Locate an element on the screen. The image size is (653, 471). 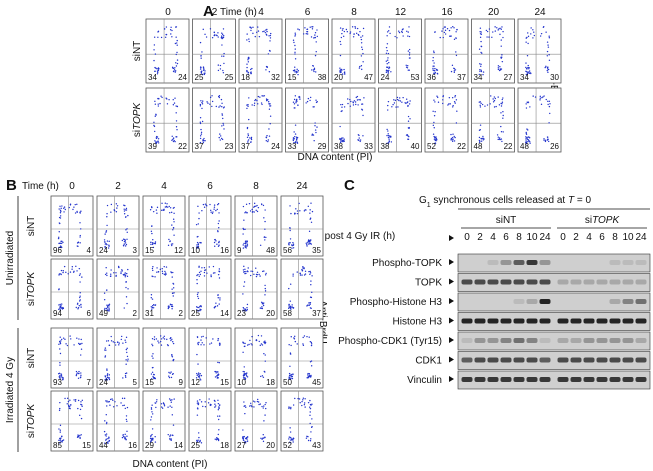
lane-value: 24 is located at coordinates (545, 237).